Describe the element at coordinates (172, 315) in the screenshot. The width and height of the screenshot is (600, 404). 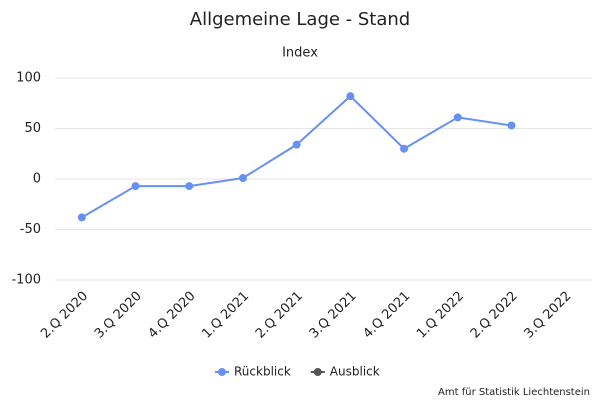
I see `x-tick-label: 4.Q 2020` at that location.